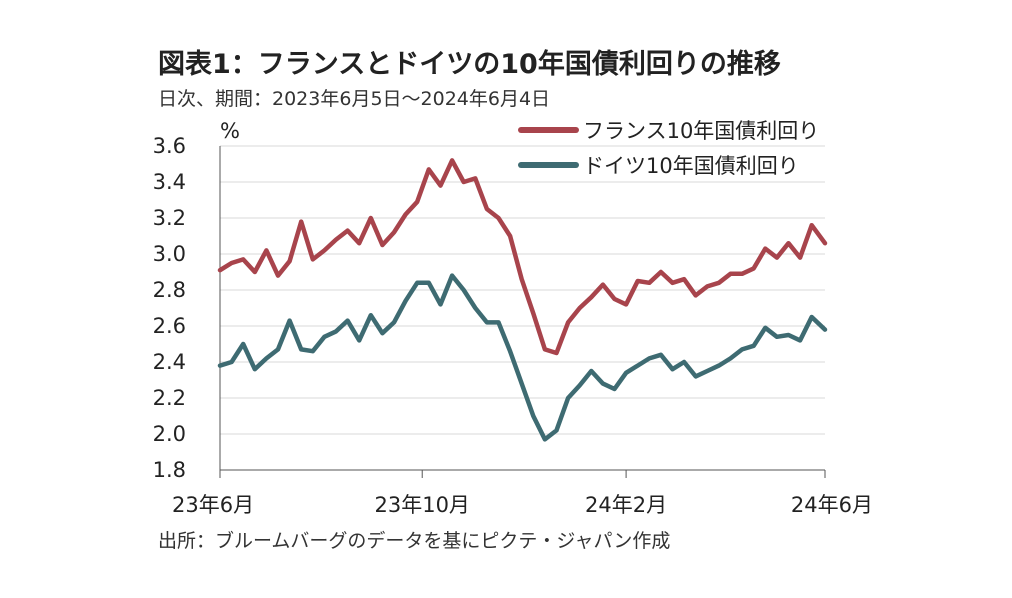  Describe the element at coordinates (169, 254) in the screenshot. I see `y-tick-label: 3.0` at that location.